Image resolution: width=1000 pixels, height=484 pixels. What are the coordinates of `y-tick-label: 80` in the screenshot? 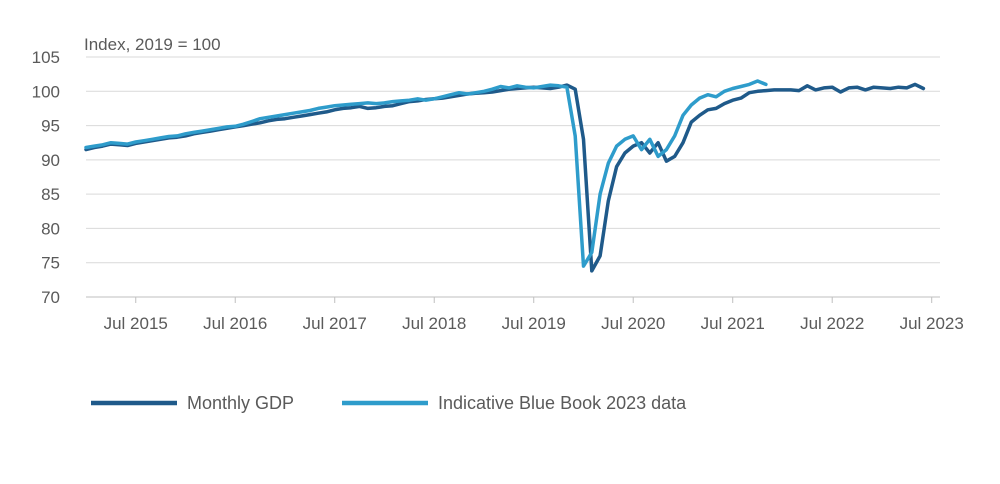 It's located at (50, 228).